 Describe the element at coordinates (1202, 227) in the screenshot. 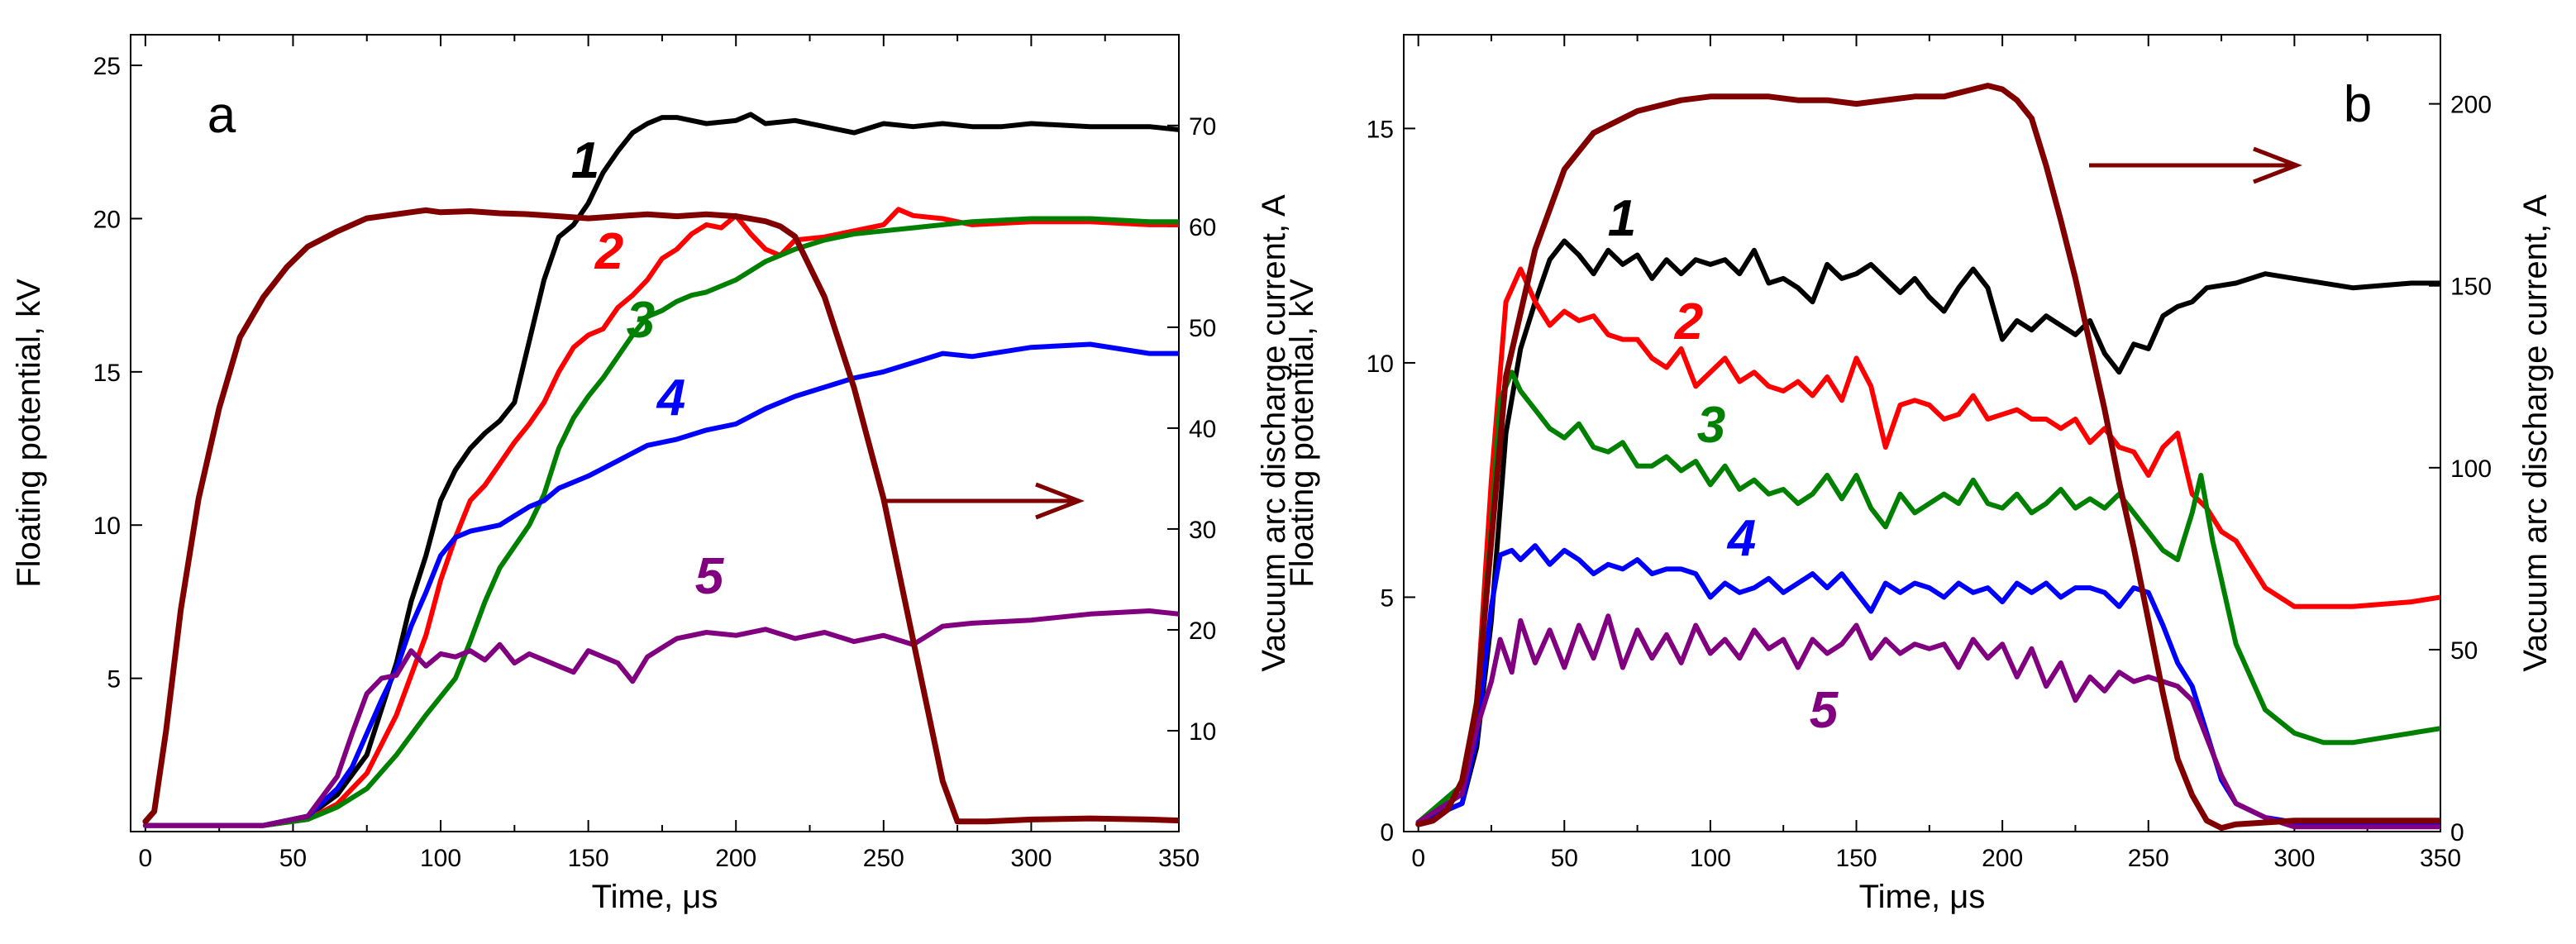

I see `y-right-tick-label: 60` at that location.